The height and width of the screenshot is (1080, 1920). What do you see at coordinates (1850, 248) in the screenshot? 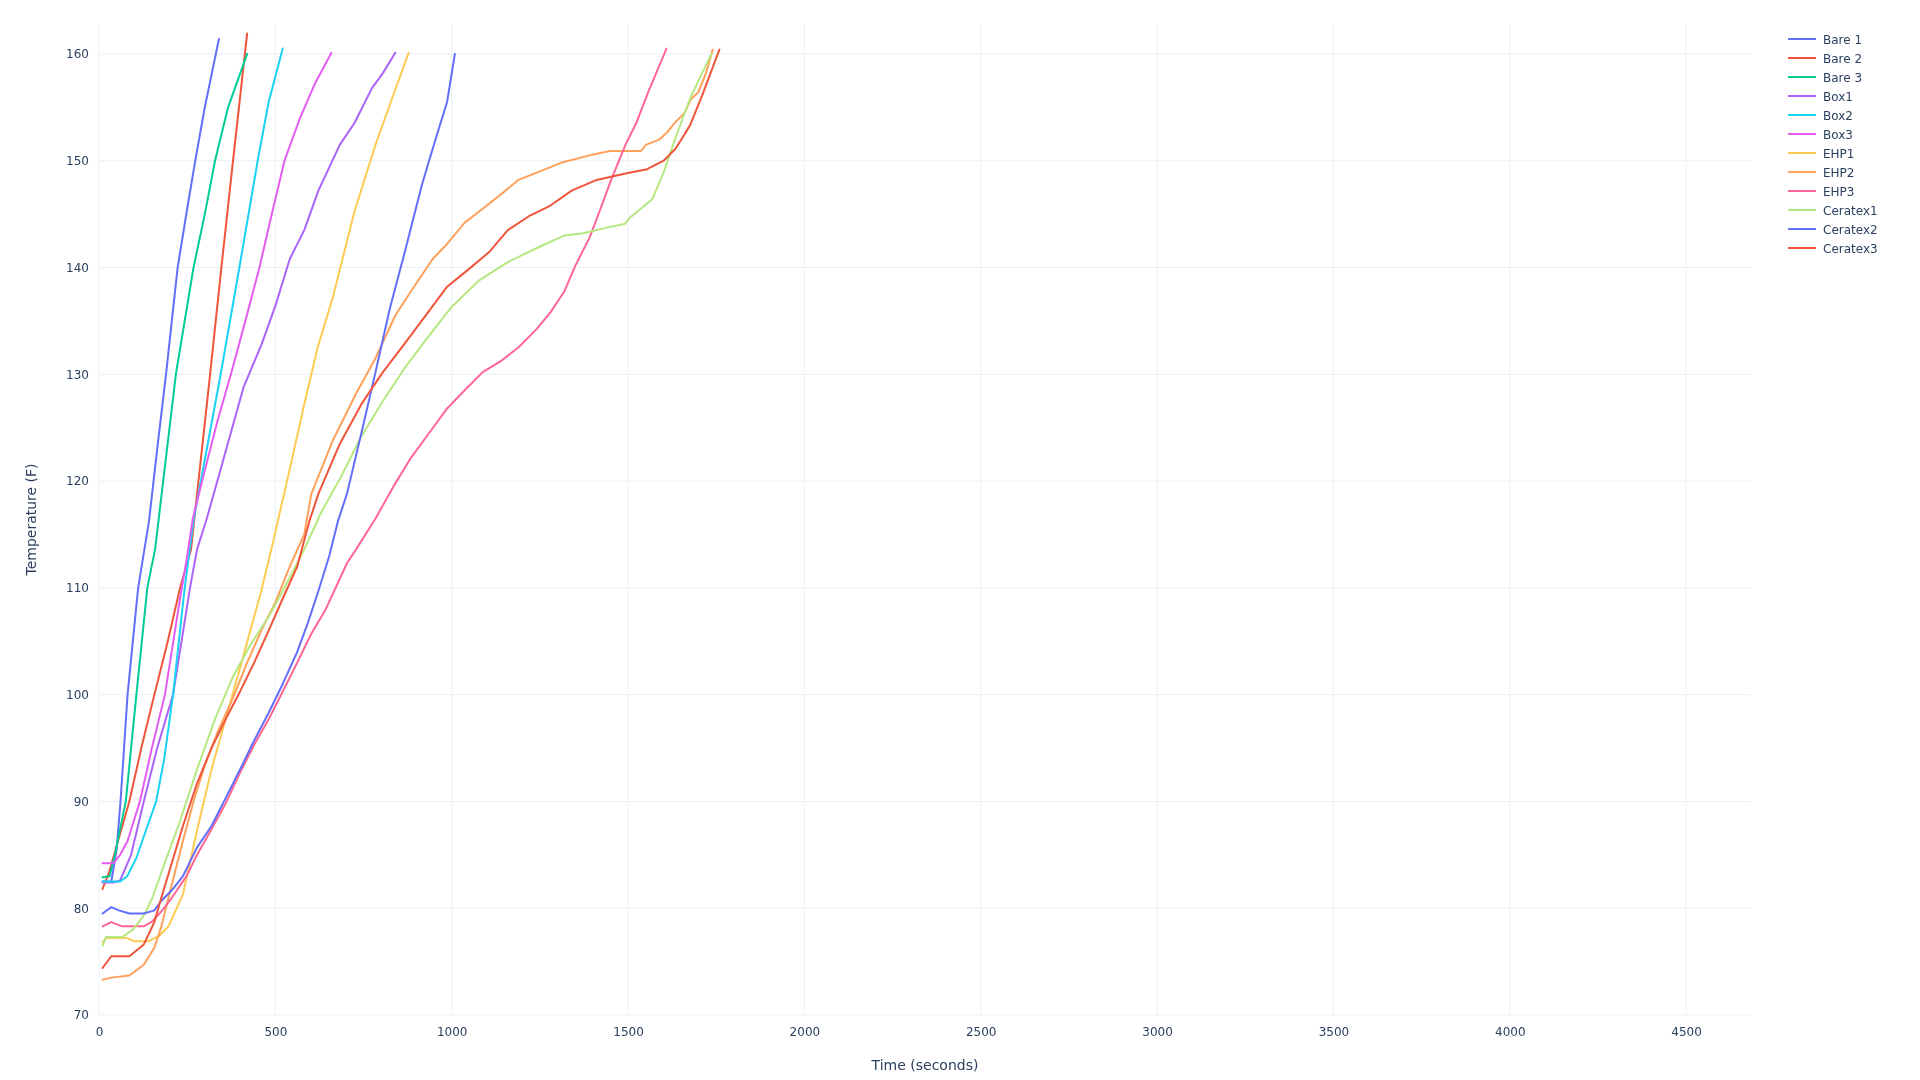
I see `legend-label: Ceratex3` at bounding box center [1850, 248].